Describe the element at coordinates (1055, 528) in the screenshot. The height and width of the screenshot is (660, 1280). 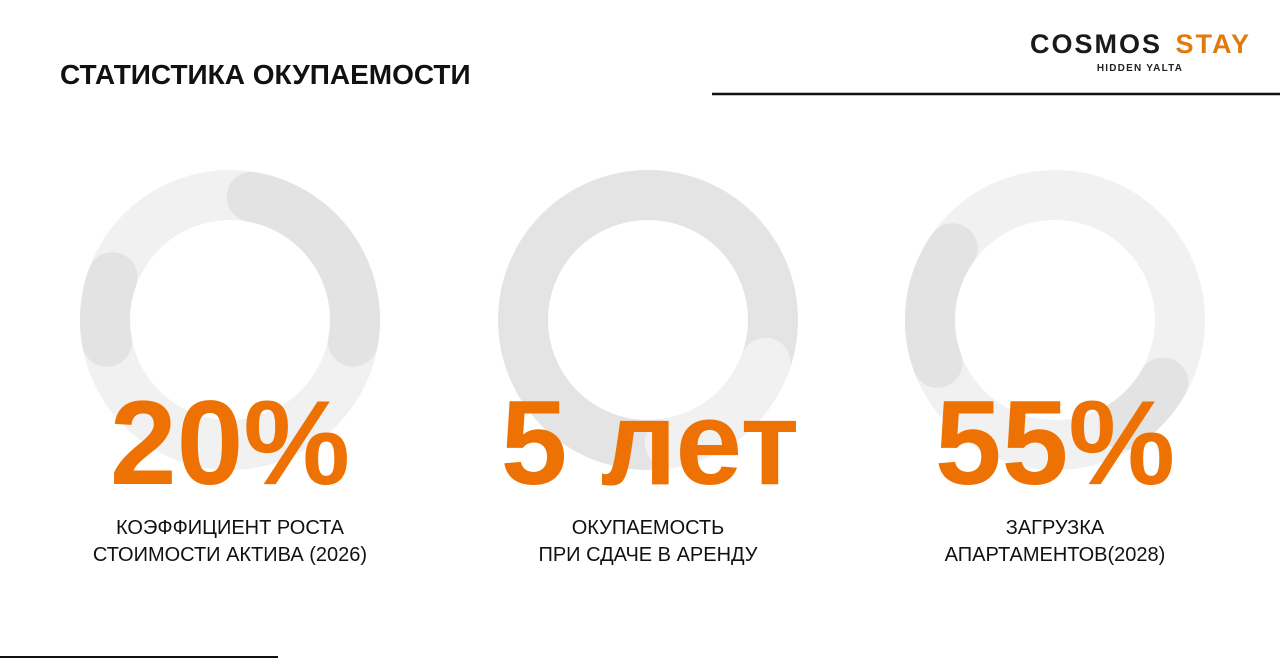
I see `stat-label: ЗАГРУЗКА` at that location.